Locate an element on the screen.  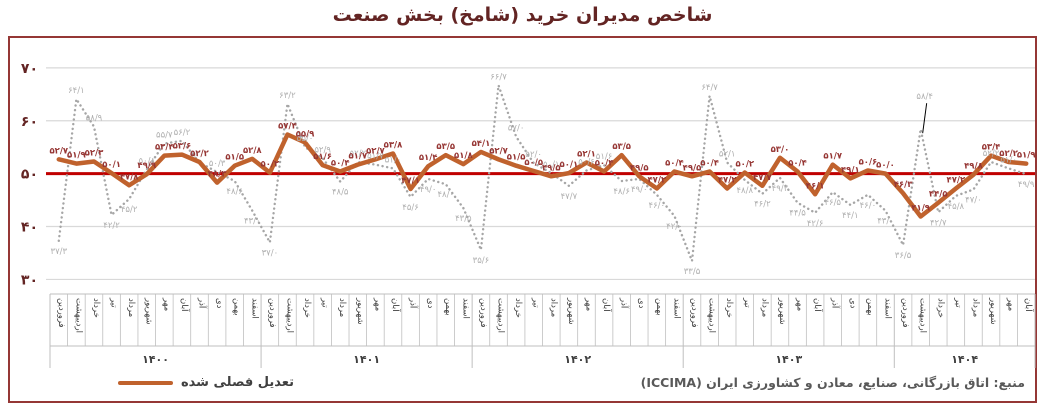
adjusted-data-label: ۴۹/۹ is located at coordinates (146, 166).